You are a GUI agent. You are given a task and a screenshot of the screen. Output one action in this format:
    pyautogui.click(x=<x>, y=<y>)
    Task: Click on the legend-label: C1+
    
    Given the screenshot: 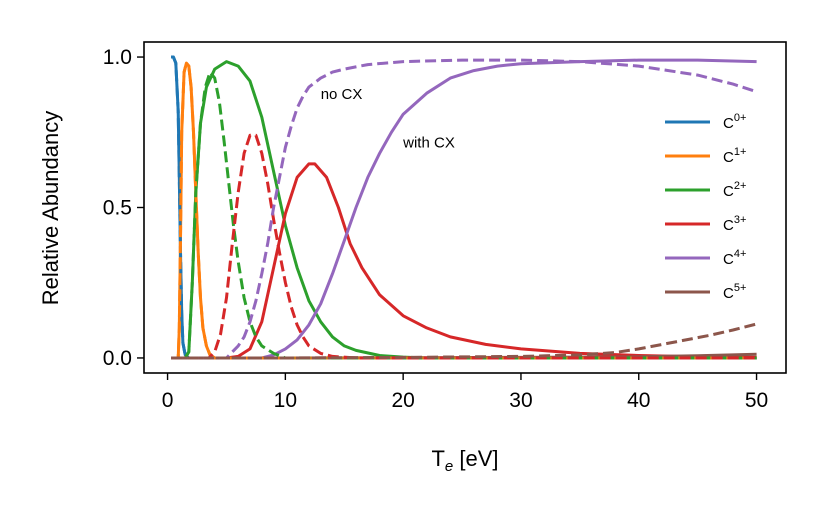 What is the action you would take?
    pyautogui.click(x=734, y=156)
    